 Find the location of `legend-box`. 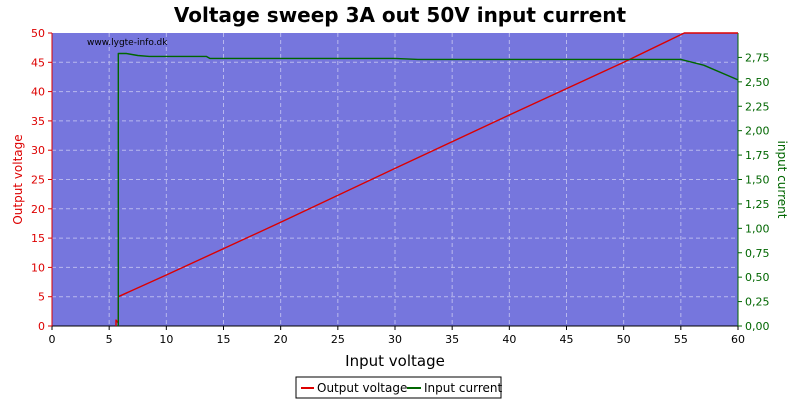

legend-box is located at coordinates (398, 387).